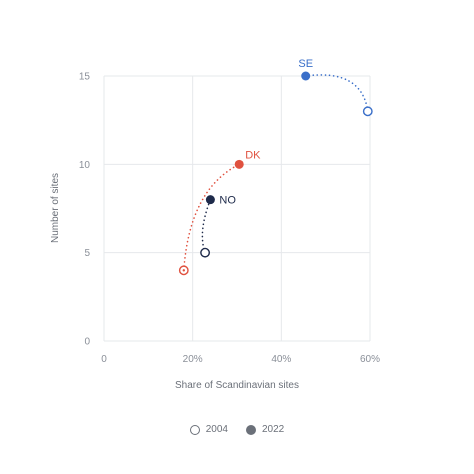  What do you see at coordinates (306, 76) in the screenshot?
I see `point-2022-se` at bounding box center [306, 76].